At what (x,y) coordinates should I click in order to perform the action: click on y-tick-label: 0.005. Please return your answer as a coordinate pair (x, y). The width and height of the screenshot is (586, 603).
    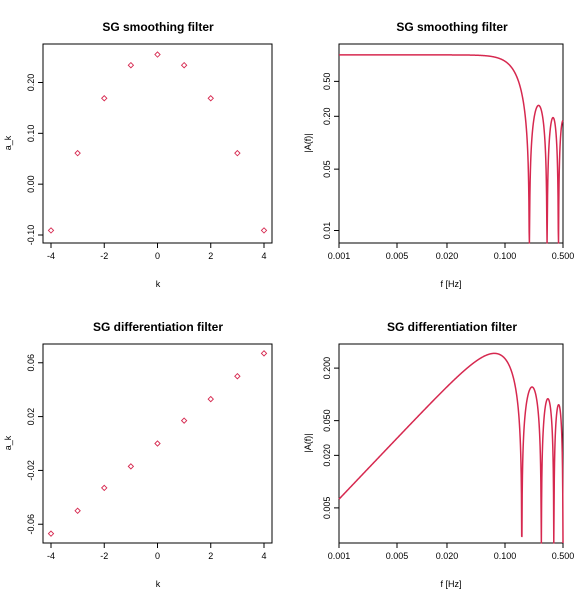
    Looking at the image, I should click on (327, 508).